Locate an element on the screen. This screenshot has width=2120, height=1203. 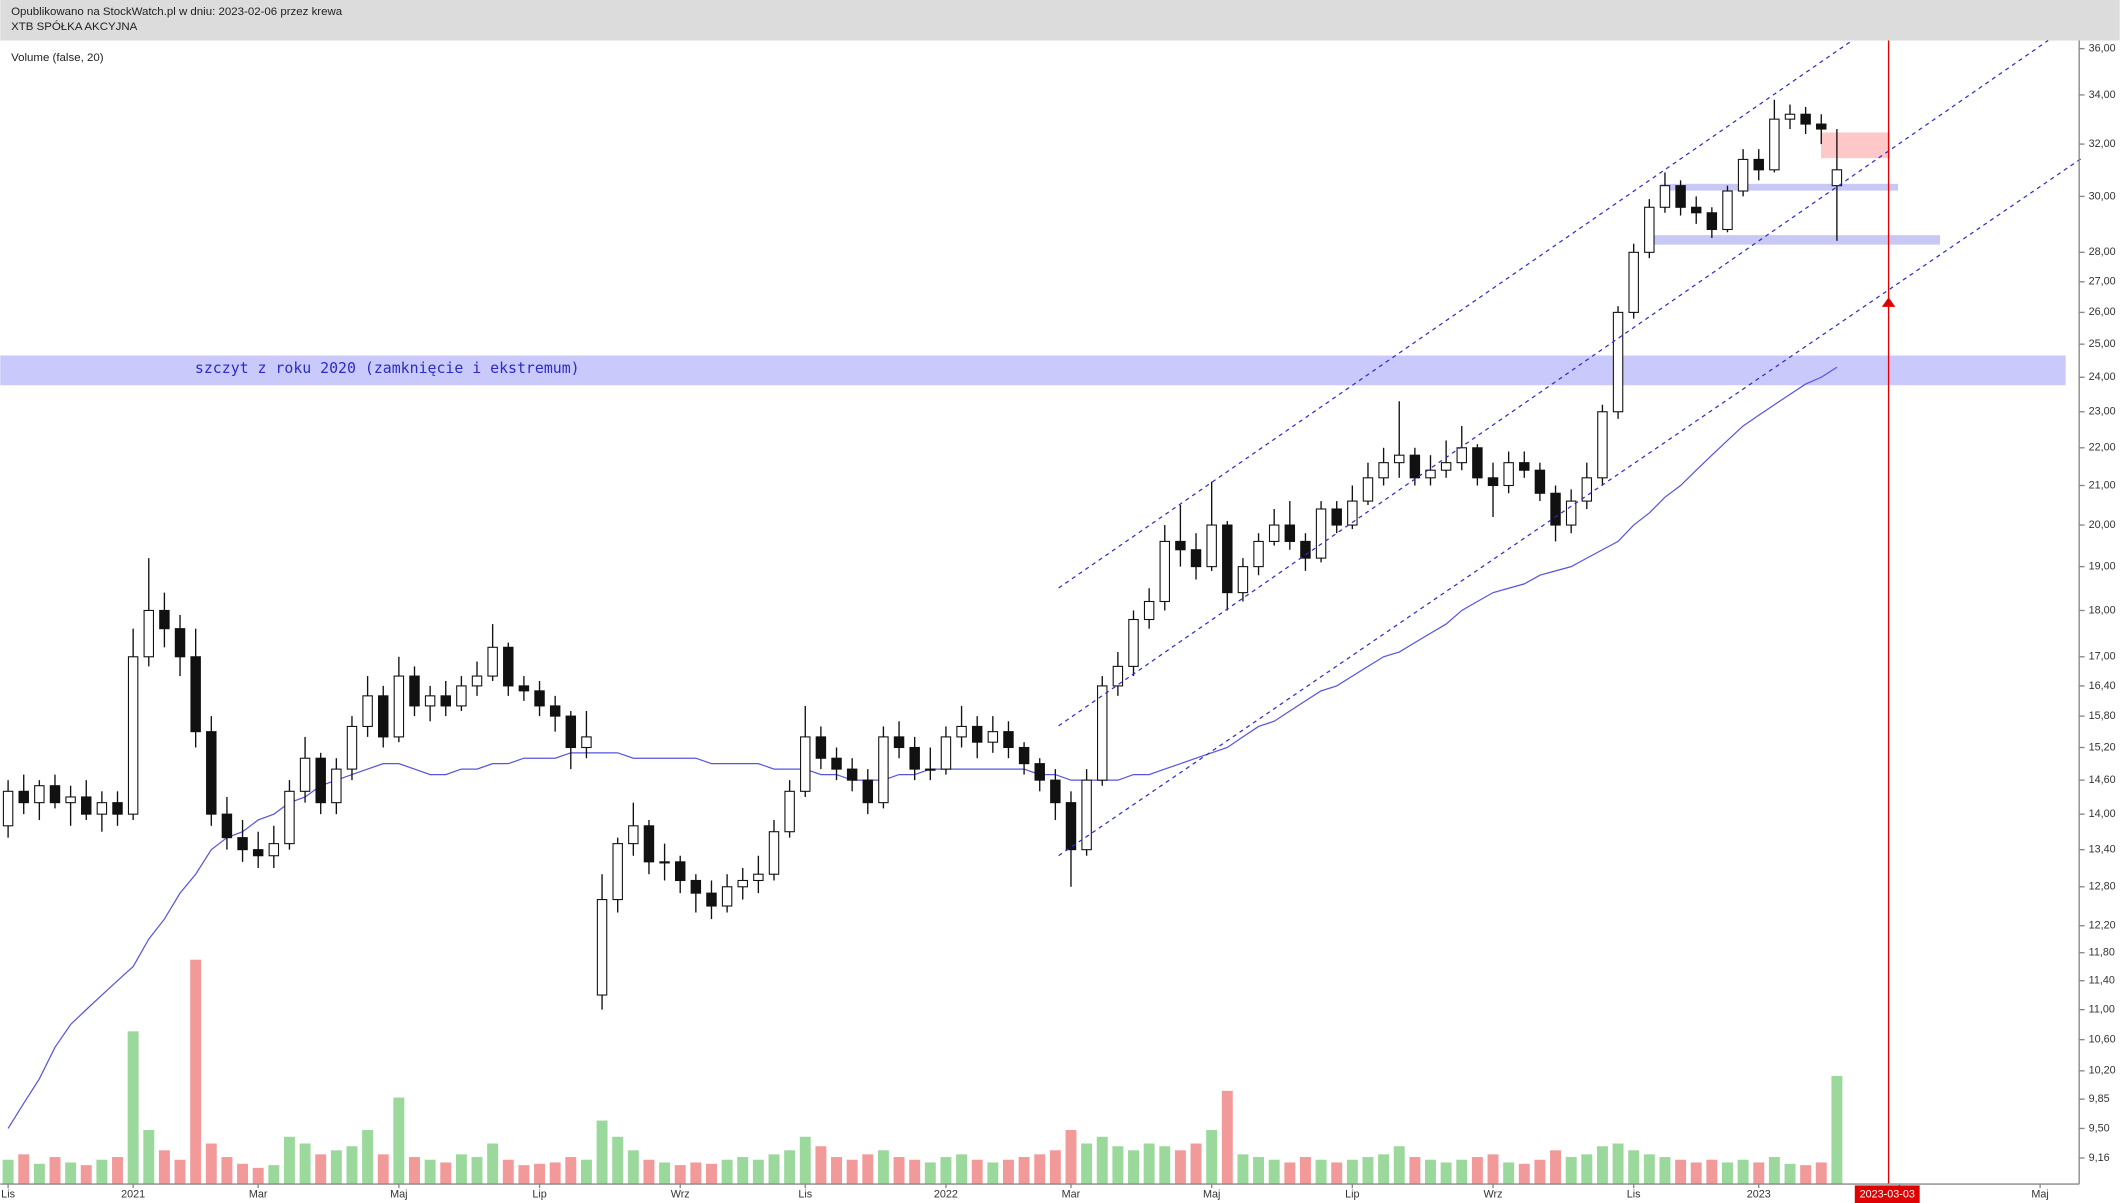
y-tick-label: 15,80 is located at coordinates (2102, 716).